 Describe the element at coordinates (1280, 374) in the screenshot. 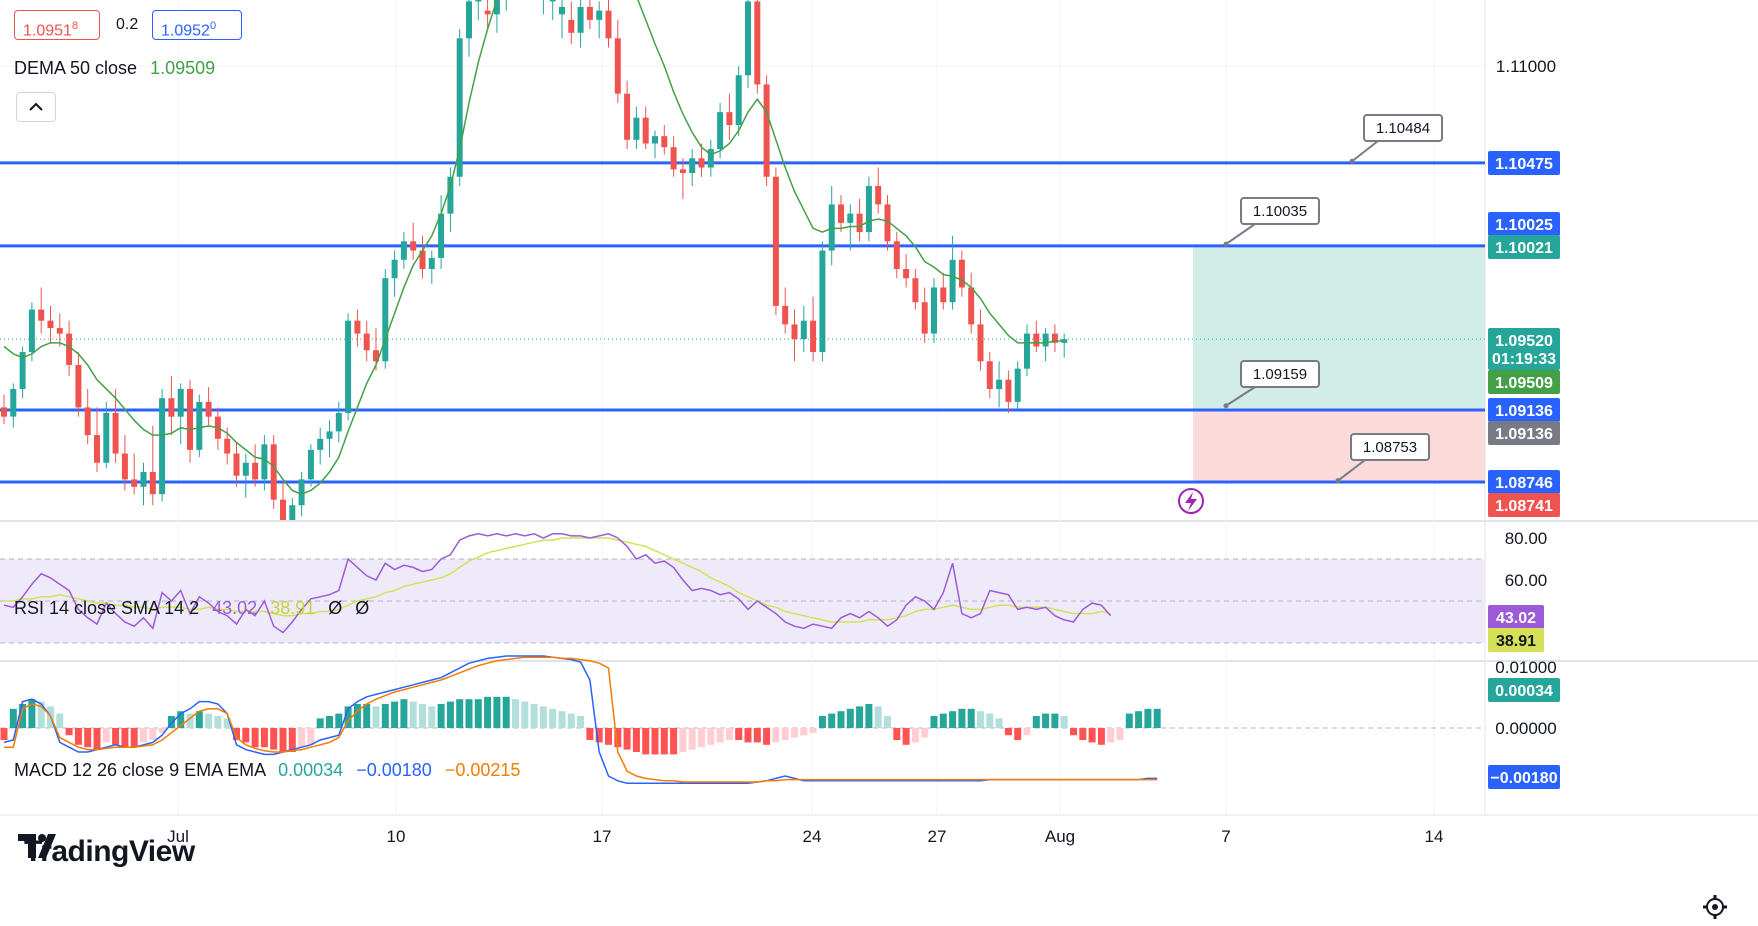

I see `price-callout-label: 1.09159` at that location.